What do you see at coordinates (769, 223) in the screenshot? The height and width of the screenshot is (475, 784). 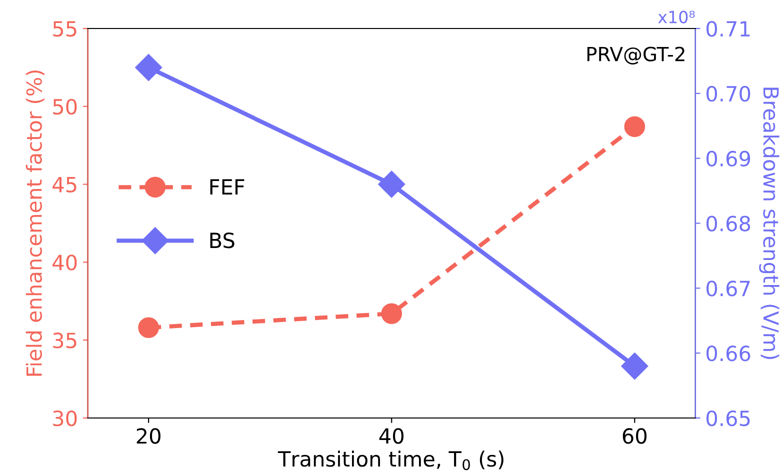 I see `y2-axis-title: Breakdown strength (V/m)` at bounding box center [769, 223].